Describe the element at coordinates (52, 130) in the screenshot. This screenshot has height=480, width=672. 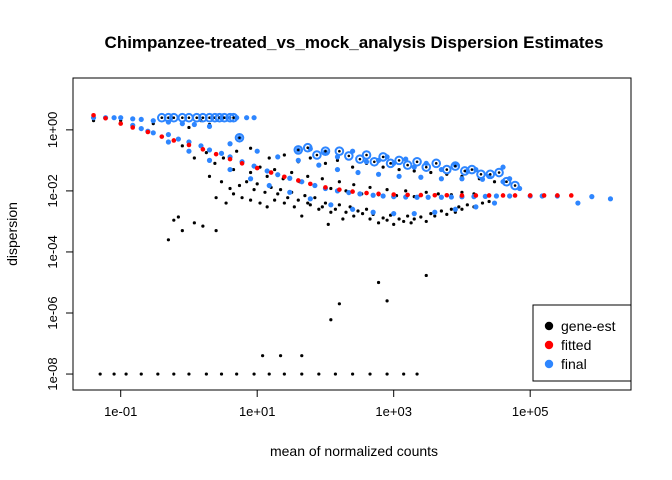
I see `y-tick-label: 1e+00` at that location.